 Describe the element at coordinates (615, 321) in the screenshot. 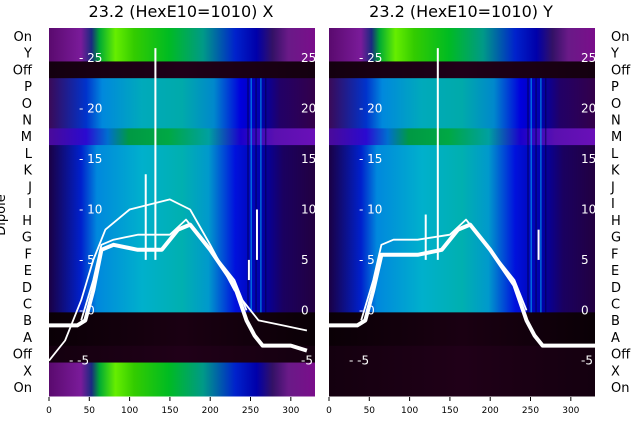

I see `row-label-right: B` at that location.